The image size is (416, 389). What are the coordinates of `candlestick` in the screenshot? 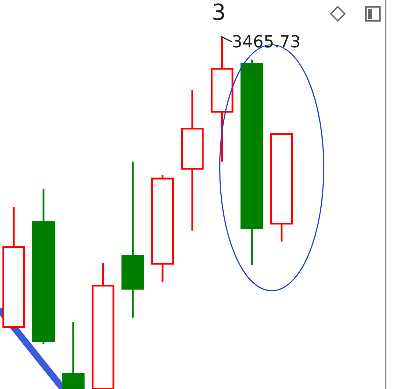 It's located at (73, 355).